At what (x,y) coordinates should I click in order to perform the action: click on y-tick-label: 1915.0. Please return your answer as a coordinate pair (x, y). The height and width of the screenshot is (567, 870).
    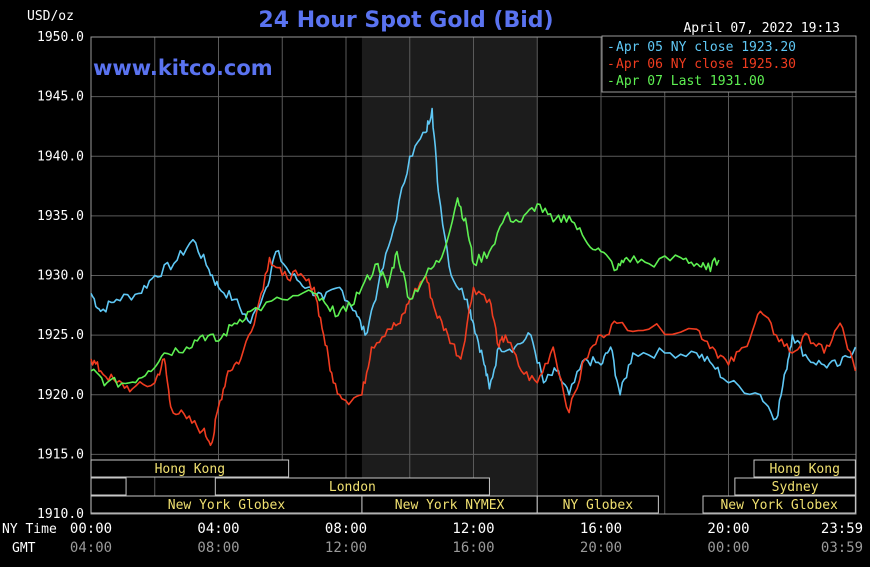
    Looking at the image, I should click on (60, 454).